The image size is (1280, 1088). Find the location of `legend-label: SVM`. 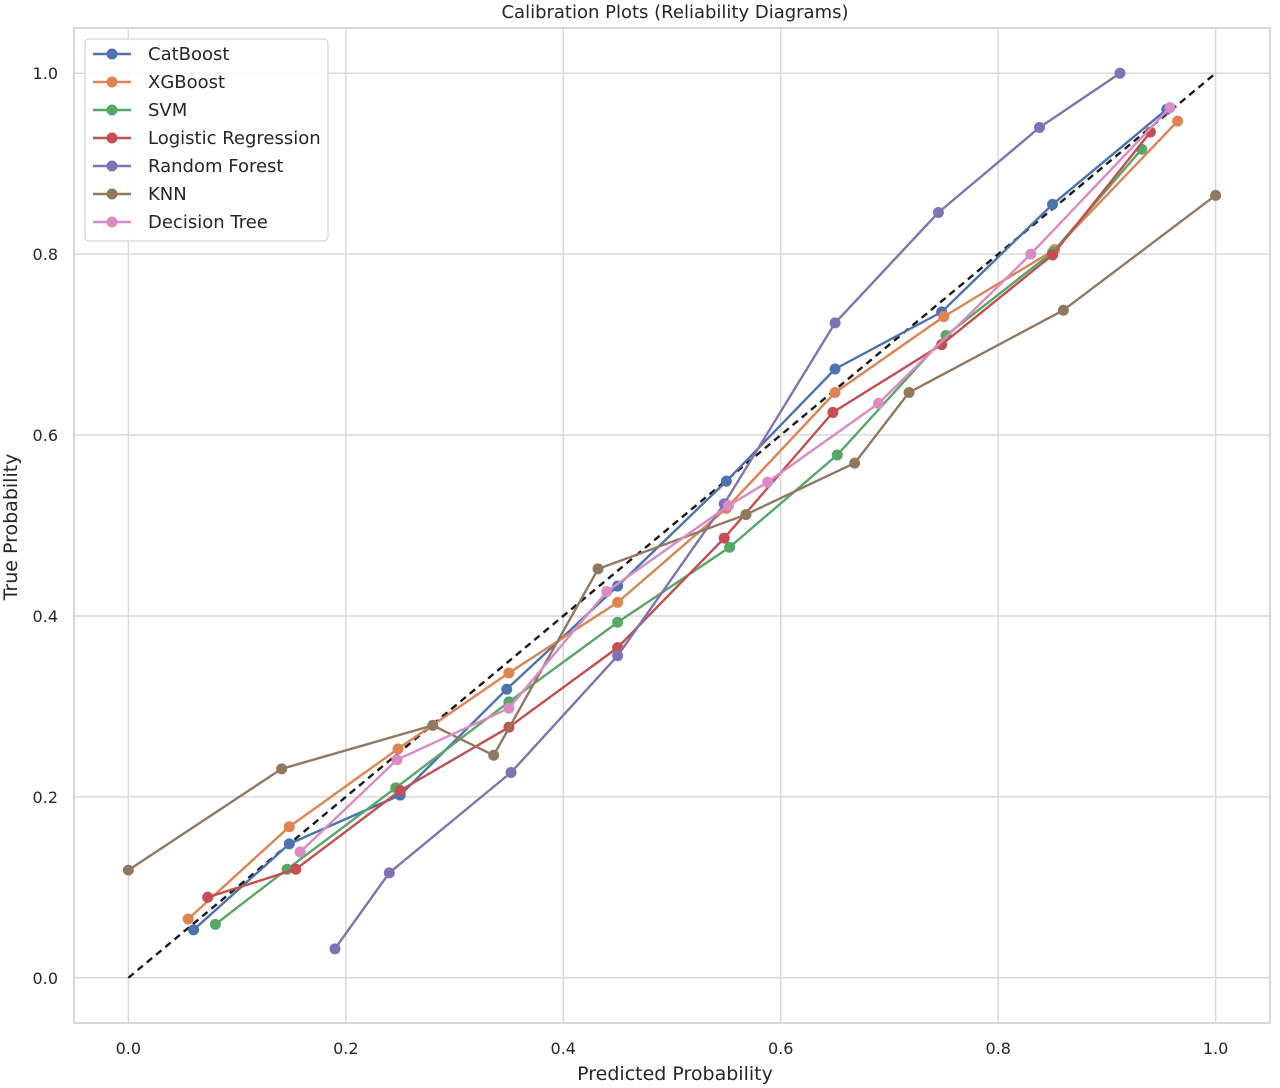

legend-label: SVM is located at coordinates (167, 110).